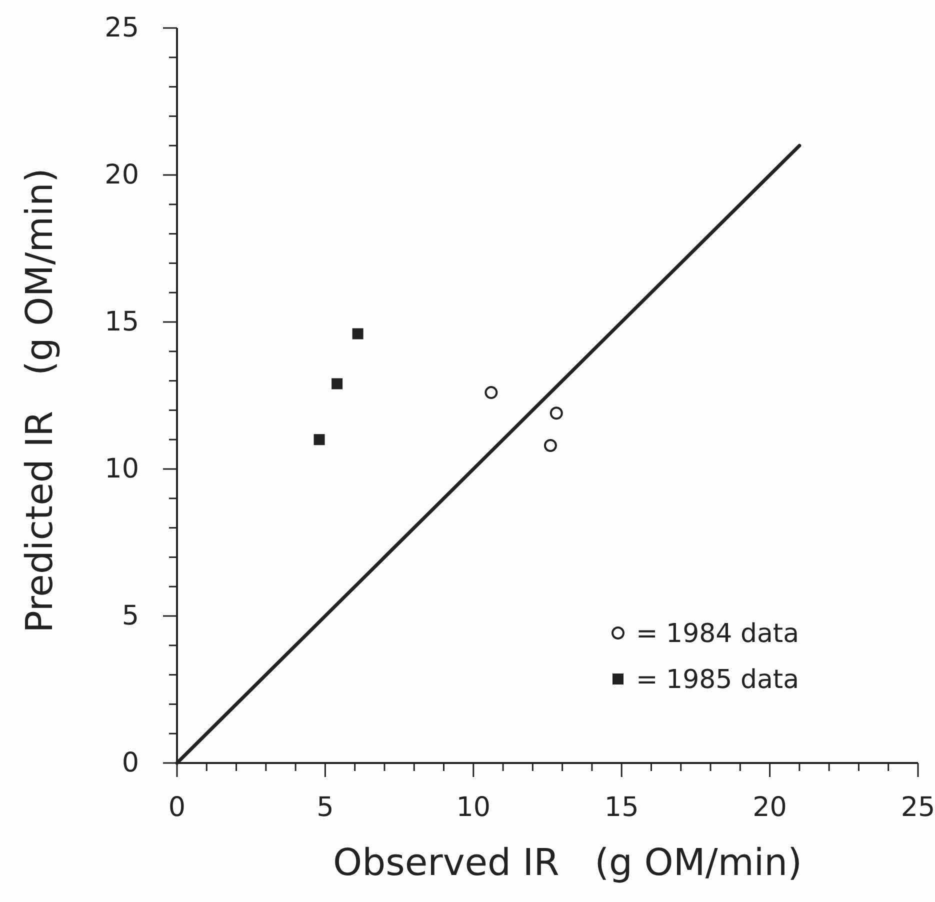  Describe the element at coordinates (130, 616) in the screenshot. I see `y-tick-label: 5` at that location.